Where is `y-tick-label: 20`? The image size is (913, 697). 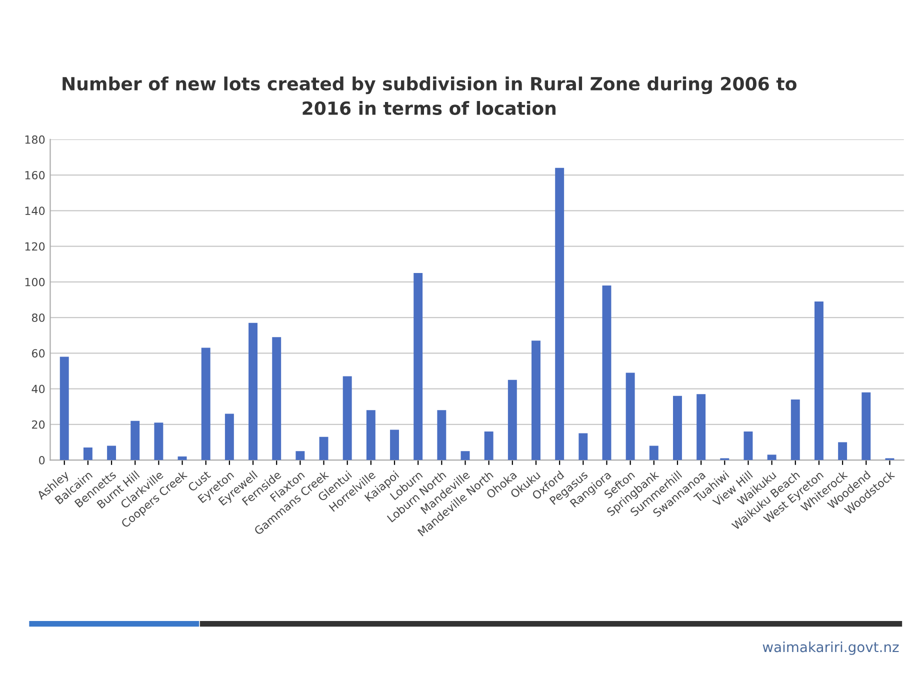 y-tick-label: 20 is located at coordinates (38, 424).